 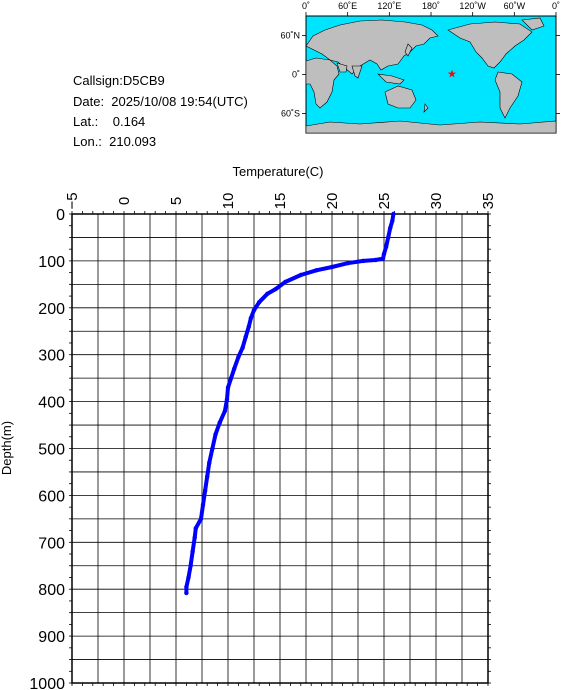 What do you see at coordinates (426, 108) in the screenshot?
I see `new-zealand-landmass` at bounding box center [426, 108].